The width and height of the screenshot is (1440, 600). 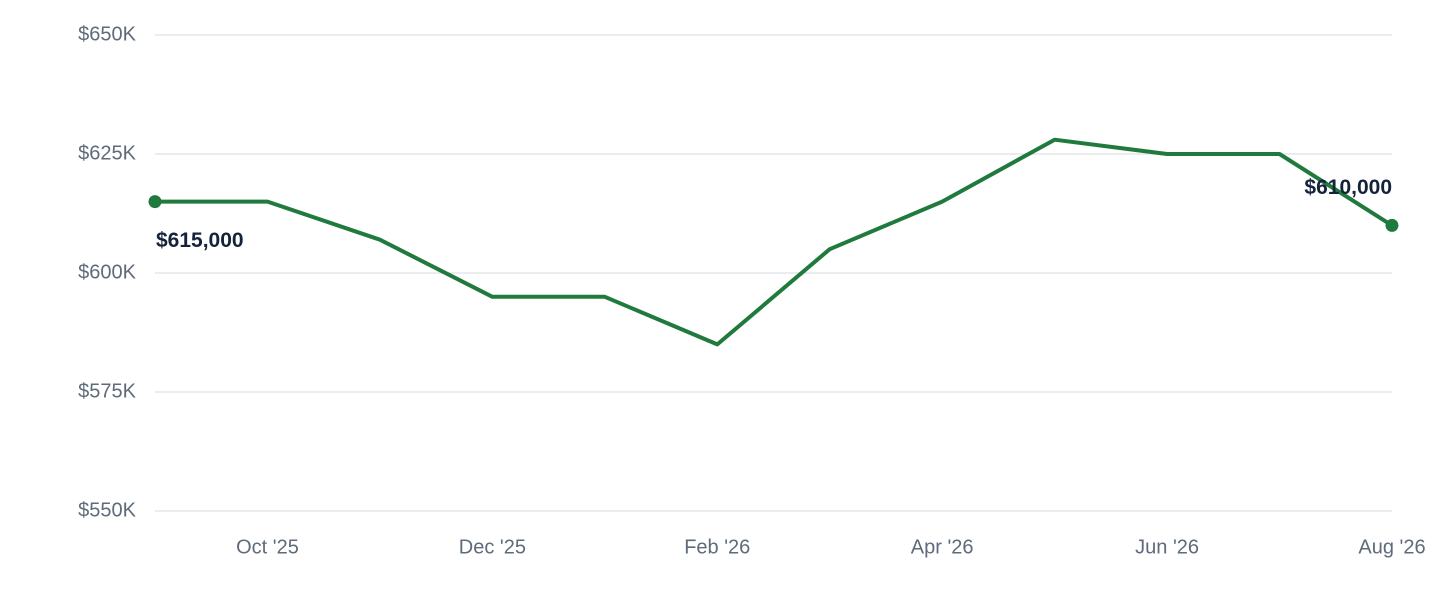 What do you see at coordinates (107, 391) in the screenshot?
I see `y-tick-label: $575K` at bounding box center [107, 391].